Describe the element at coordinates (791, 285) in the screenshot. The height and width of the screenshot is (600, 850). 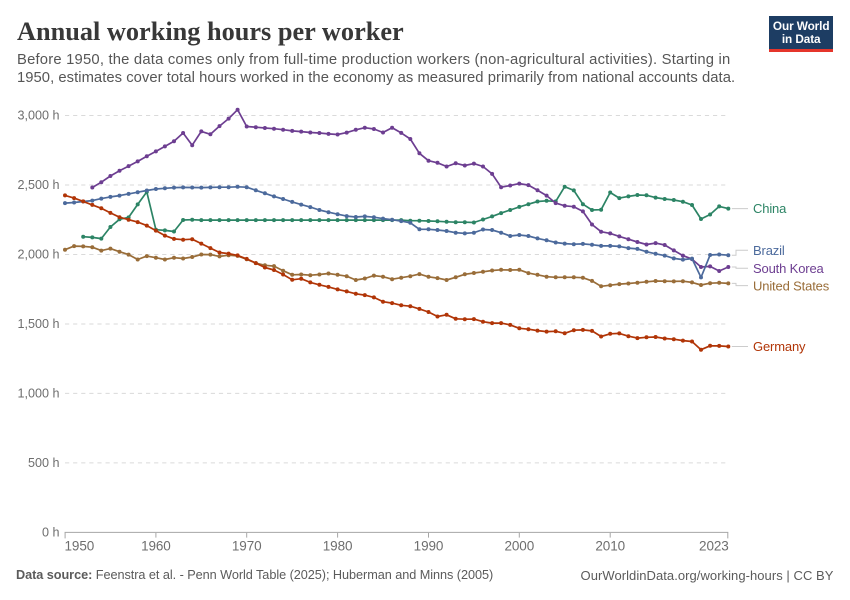
I see `svg-text: United States` at that location.